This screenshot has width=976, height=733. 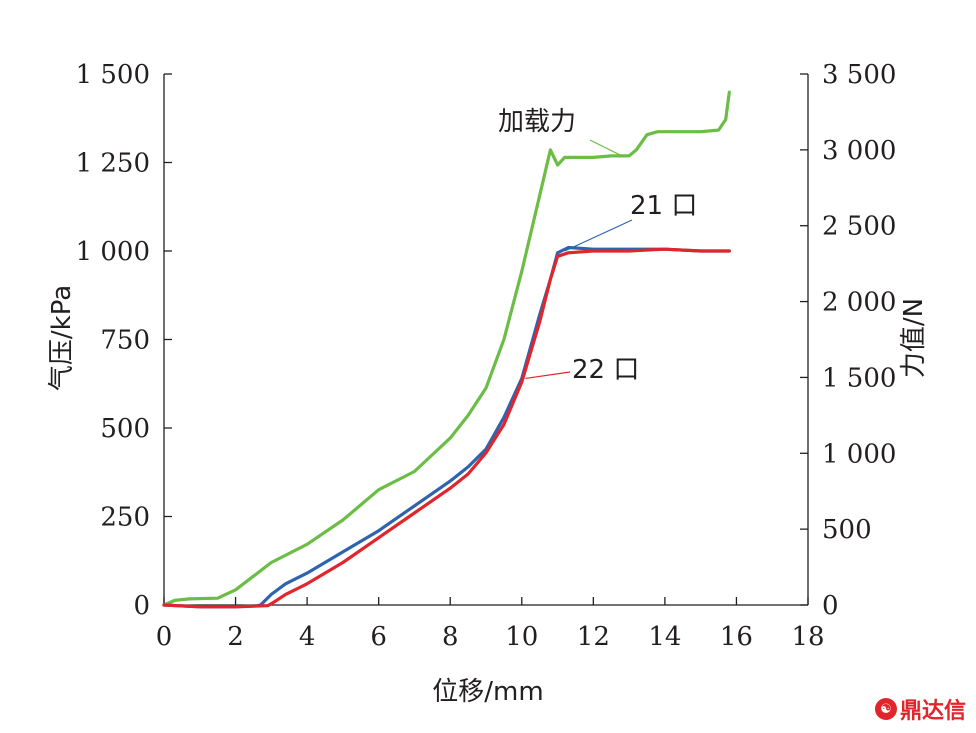 I want to click on x-tick-label: 6, so click(x=378, y=637).